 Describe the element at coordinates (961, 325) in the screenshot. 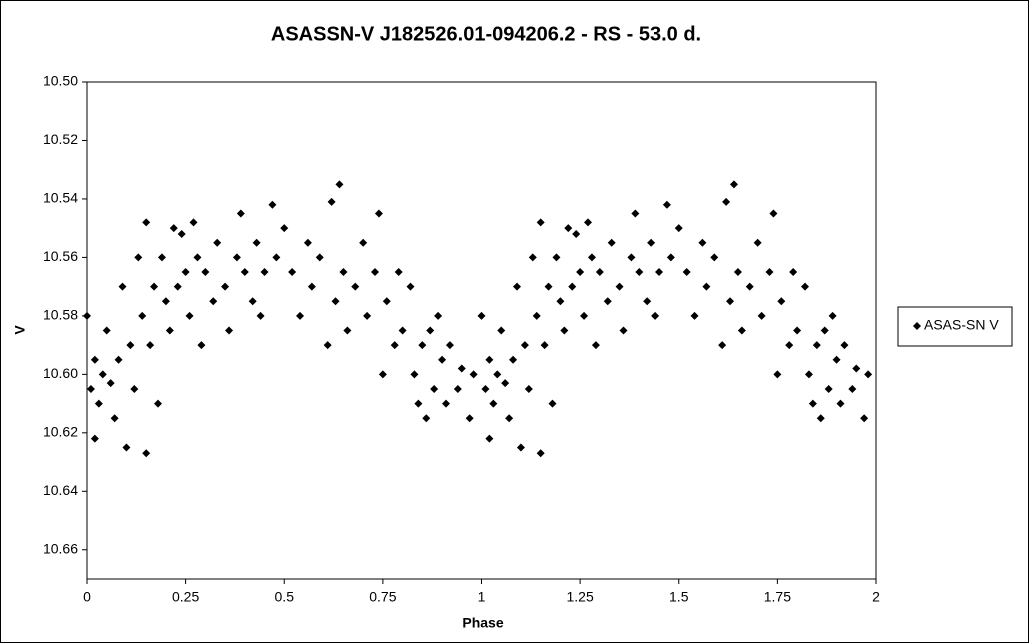

I see `legend-label: ASAS-SN V` at that location.